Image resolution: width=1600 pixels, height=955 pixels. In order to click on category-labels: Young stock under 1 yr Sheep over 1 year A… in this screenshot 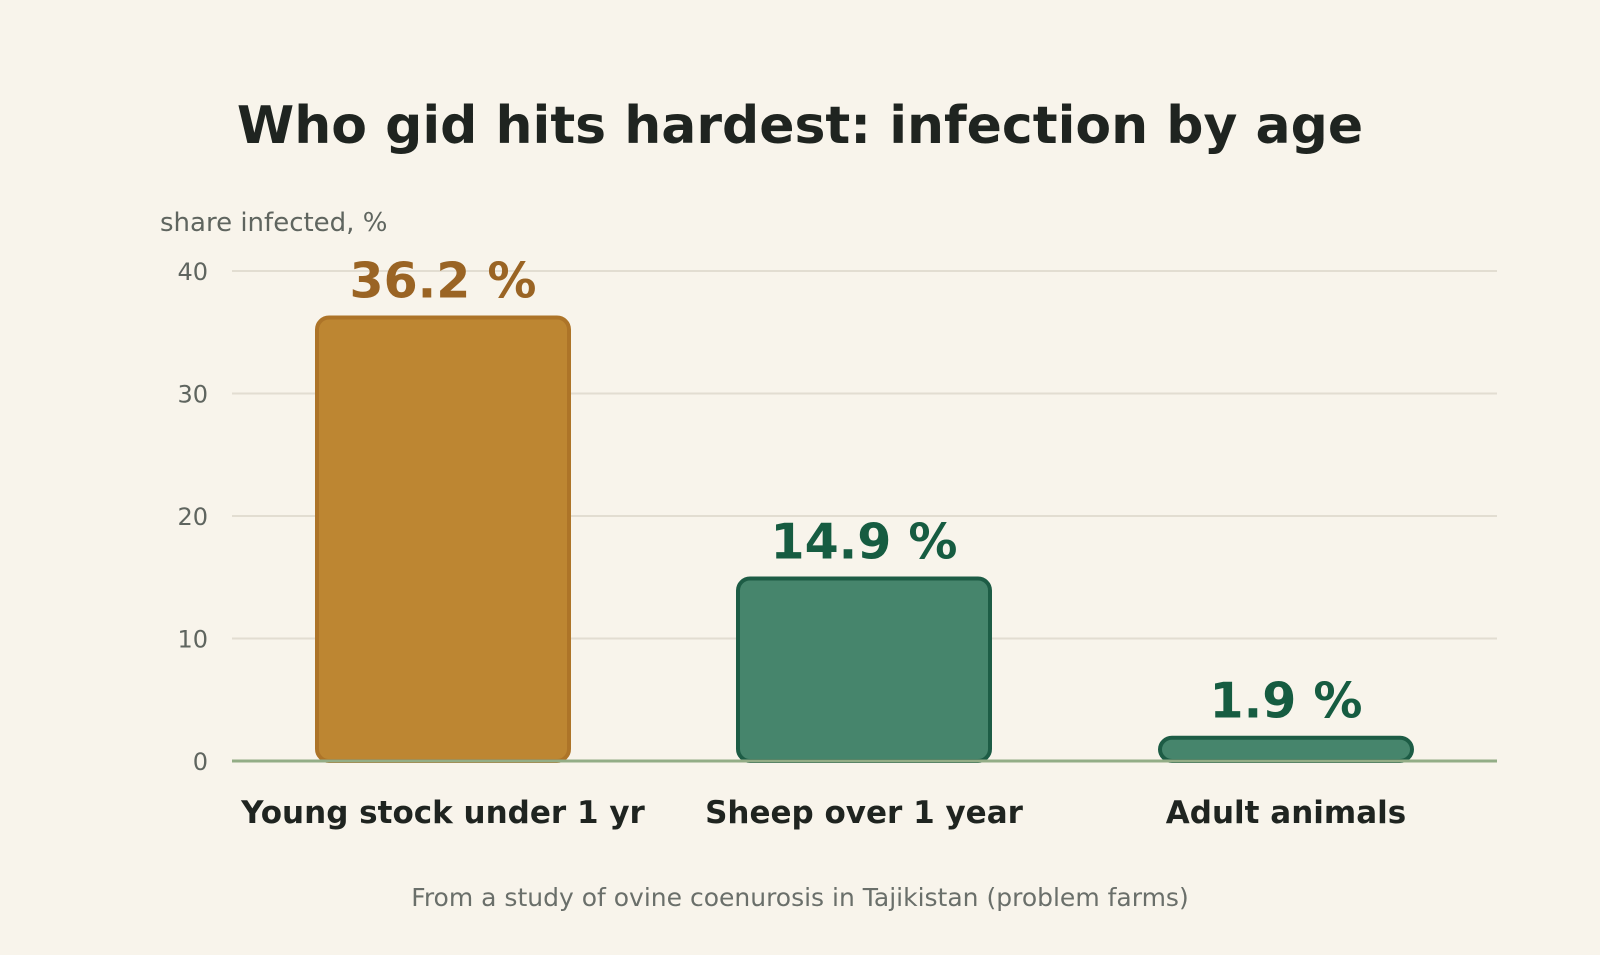, I will do `click(823, 813)`.